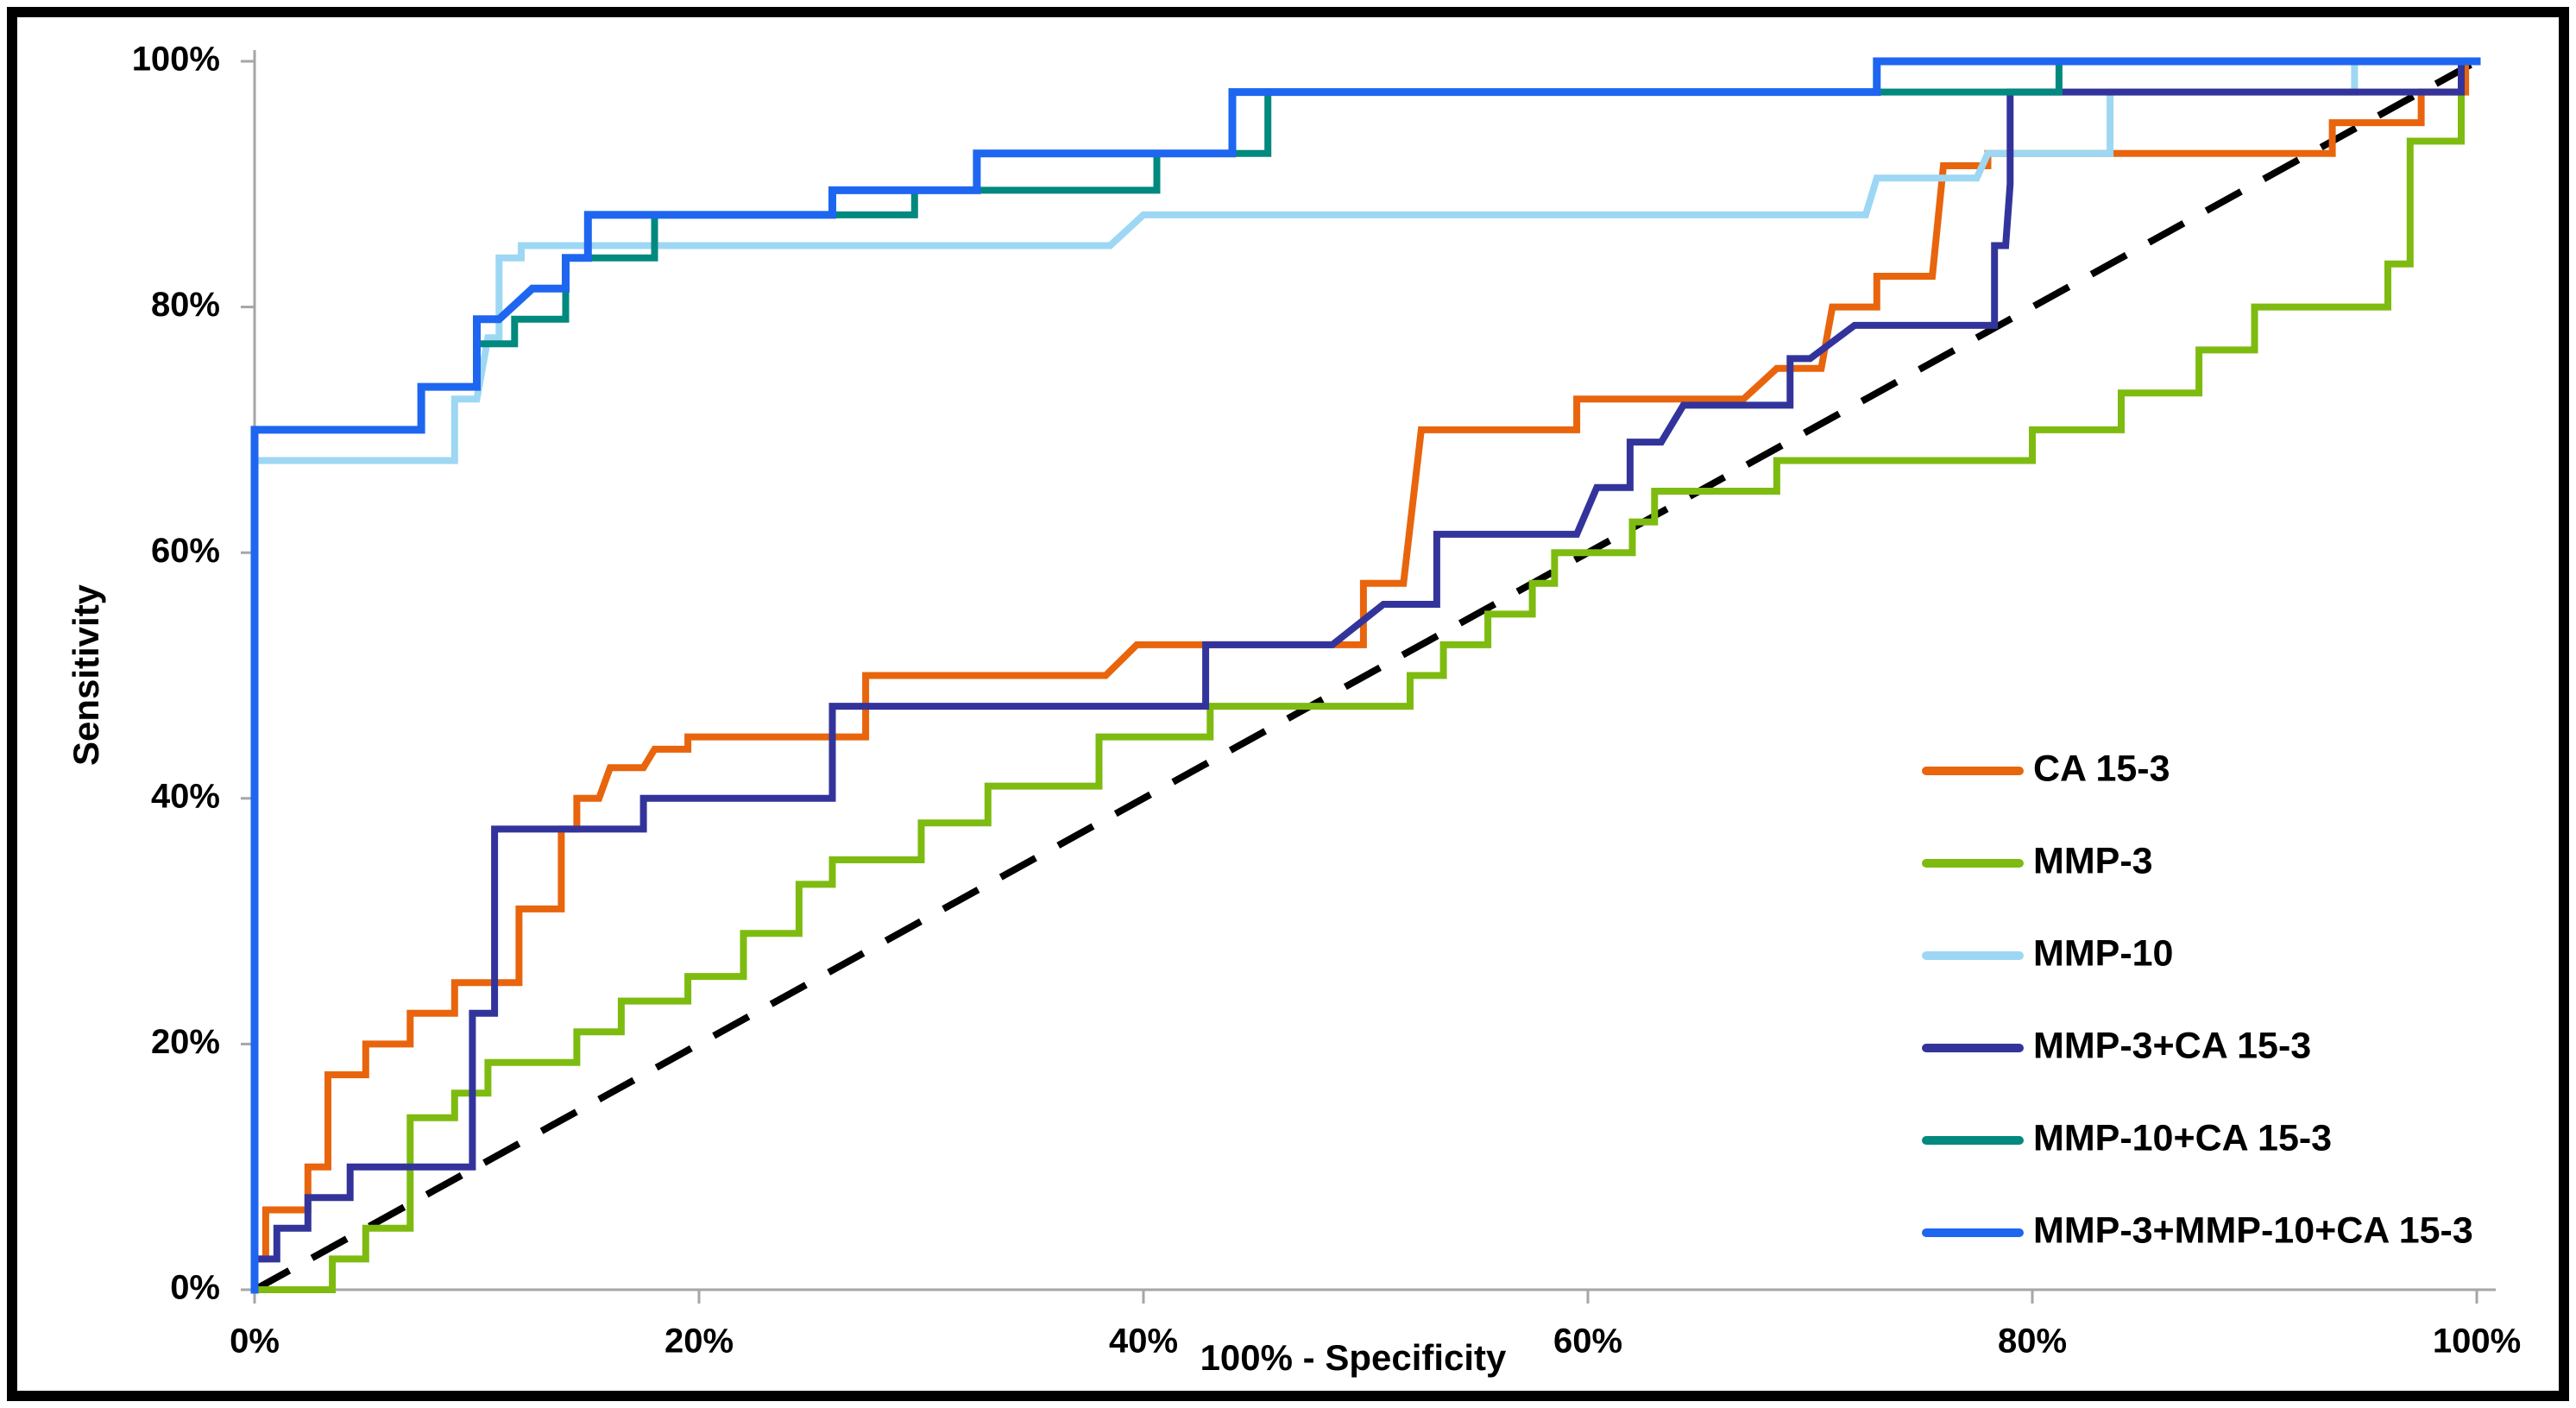 Image resolution: width=2576 pixels, height=1408 pixels. Describe the element at coordinates (185, 551) in the screenshot. I see `y-tick-label-60: 60%` at that location.